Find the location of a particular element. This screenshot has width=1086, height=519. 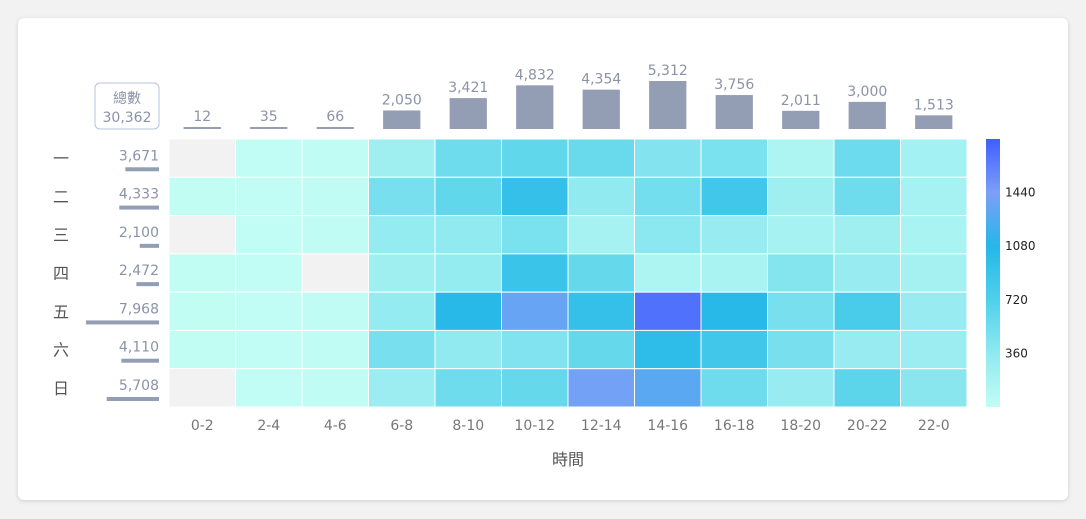

row-total-label: 3,671 is located at coordinates (139, 156).